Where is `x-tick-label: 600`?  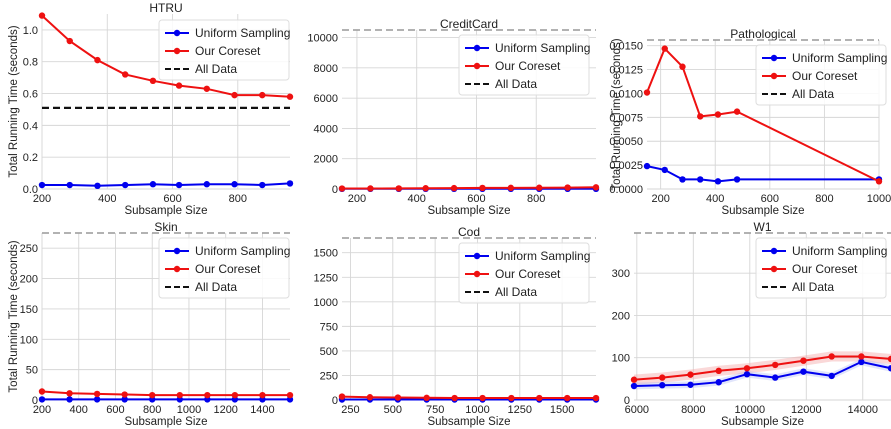 x-tick-label: 600 is located at coordinates (115, 410).